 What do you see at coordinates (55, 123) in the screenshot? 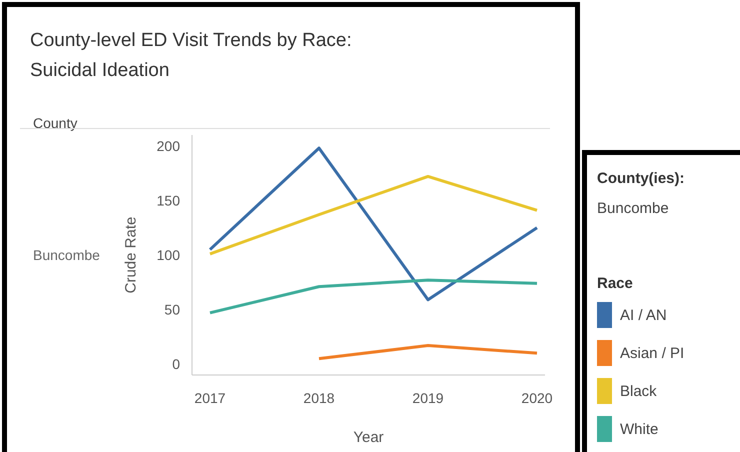
I see `text: County` at bounding box center [55, 123].